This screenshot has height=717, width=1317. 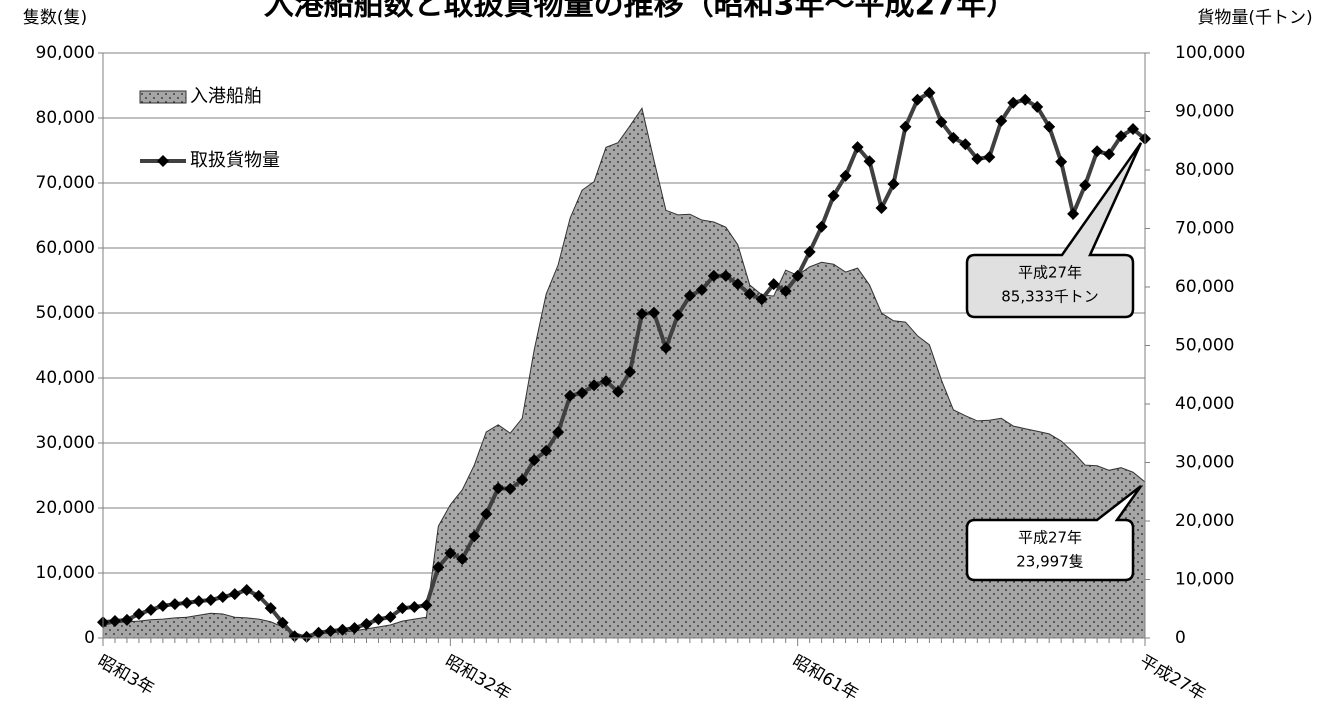 I want to click on callout-text: 23,997隻, so click(x=1050, y=562).